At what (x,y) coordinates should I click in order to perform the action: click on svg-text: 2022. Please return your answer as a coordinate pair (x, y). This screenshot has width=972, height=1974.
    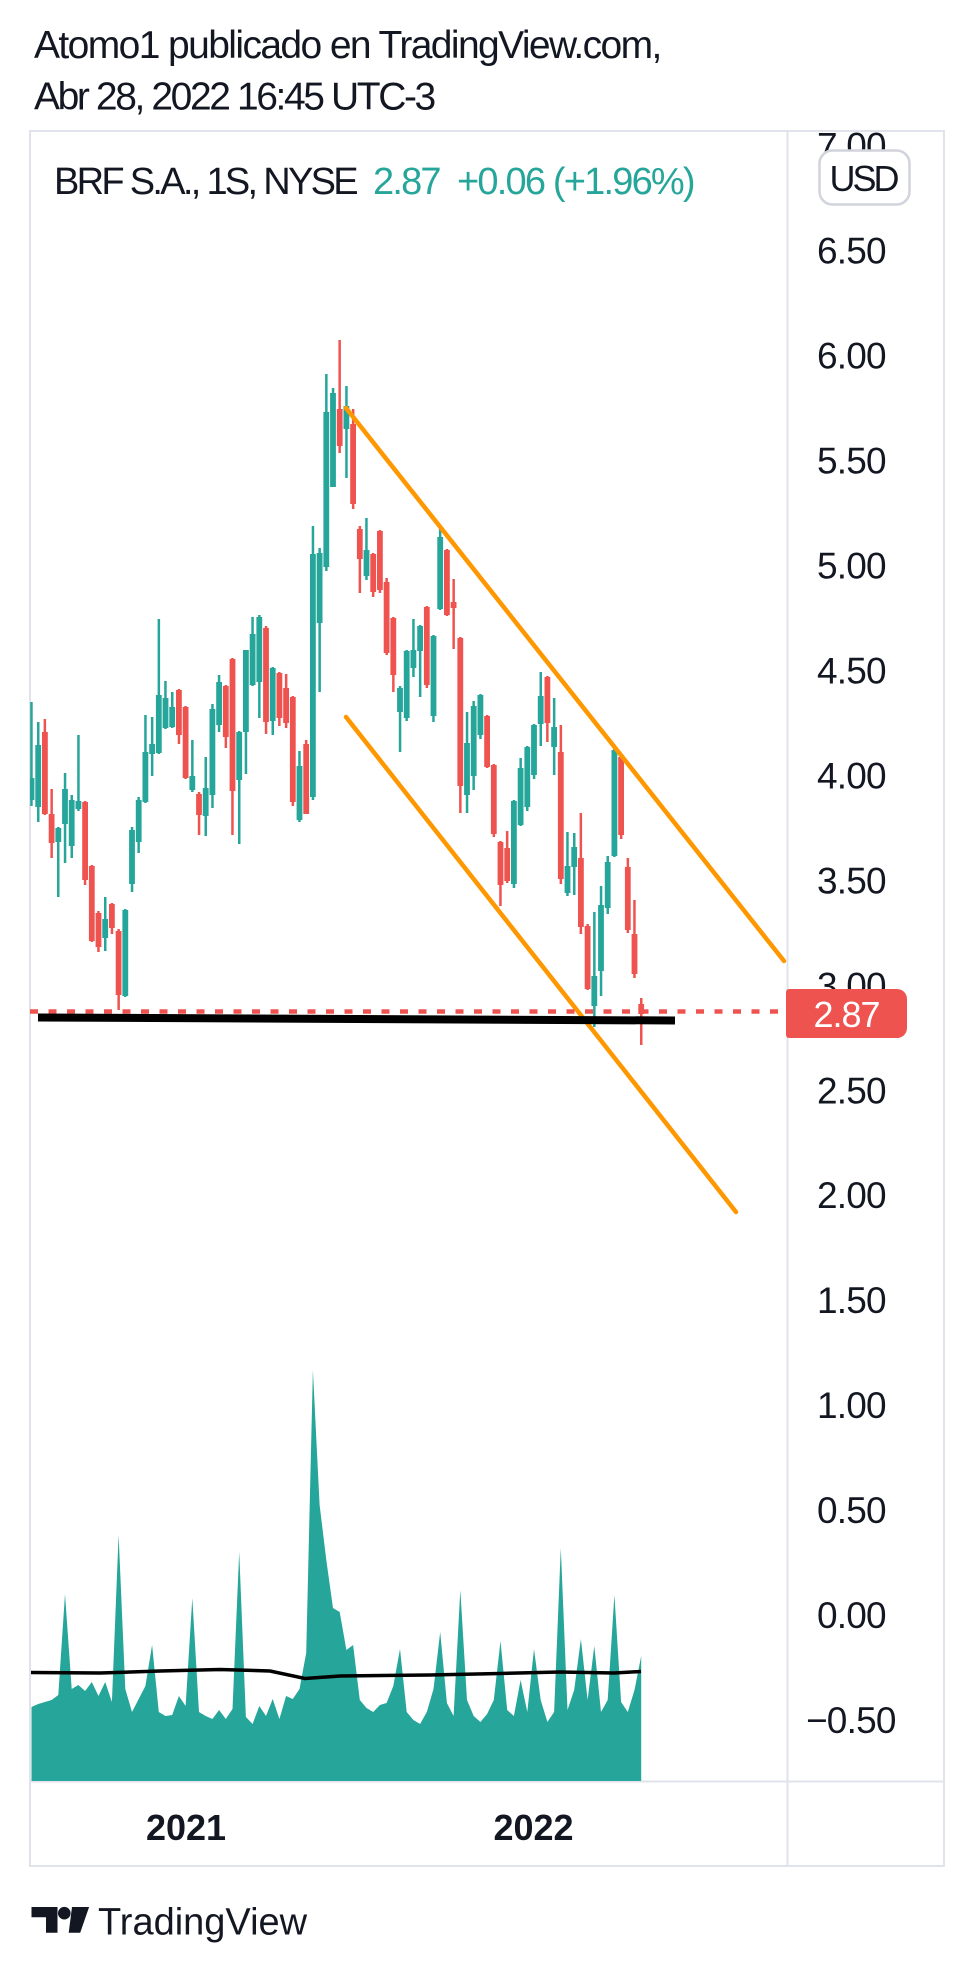
    Looking at the image, I should click on (533, 1827).